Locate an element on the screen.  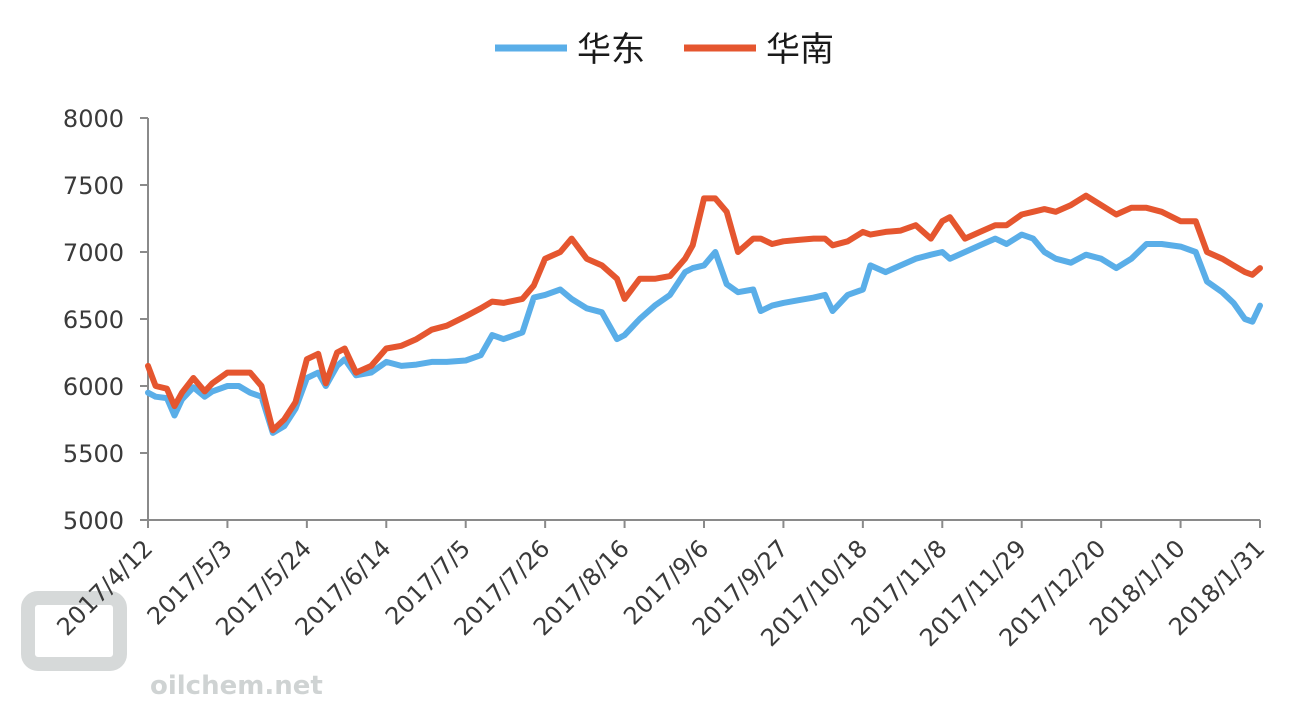
watermark-logo: oilchem.net is located at coordinates (172, 646).